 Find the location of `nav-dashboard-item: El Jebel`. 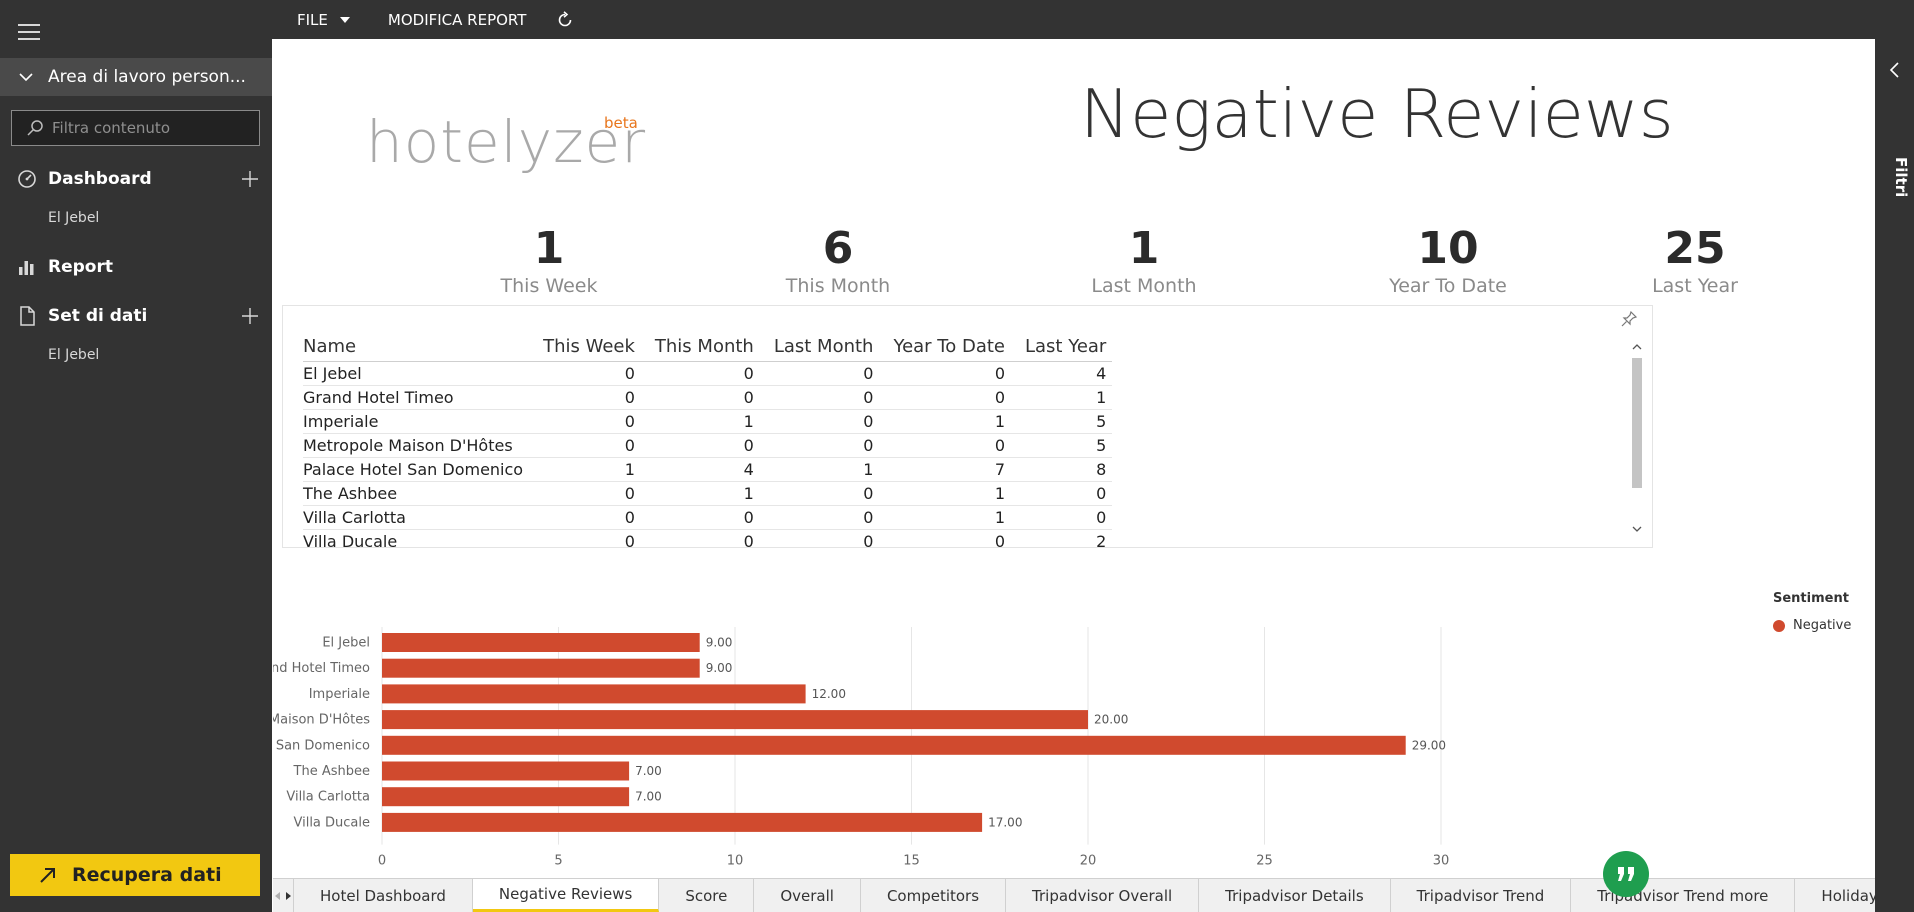

nav-dashboard-item: El Jebel is located at coordinates (74, 218).